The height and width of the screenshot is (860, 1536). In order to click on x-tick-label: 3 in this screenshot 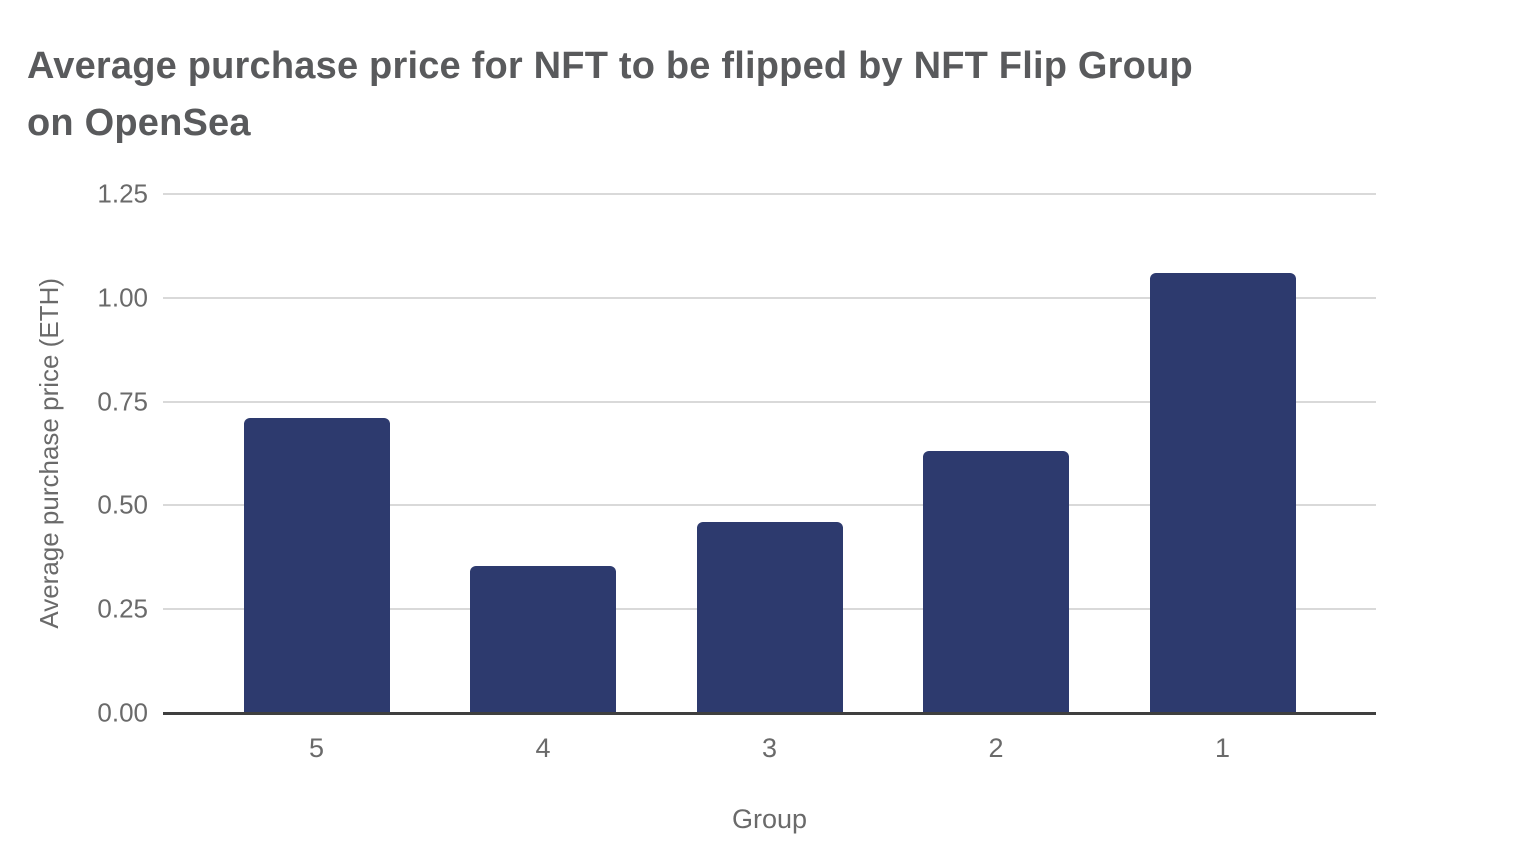, I will do `click(769, 748)`.